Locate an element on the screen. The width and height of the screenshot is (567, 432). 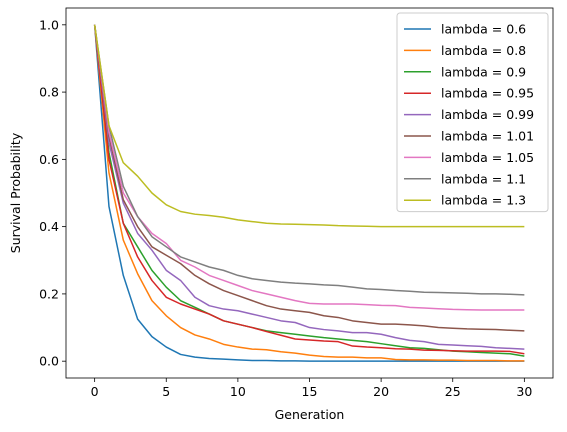
y-tick-label: 0.2 is located at coordinates (49, 293).